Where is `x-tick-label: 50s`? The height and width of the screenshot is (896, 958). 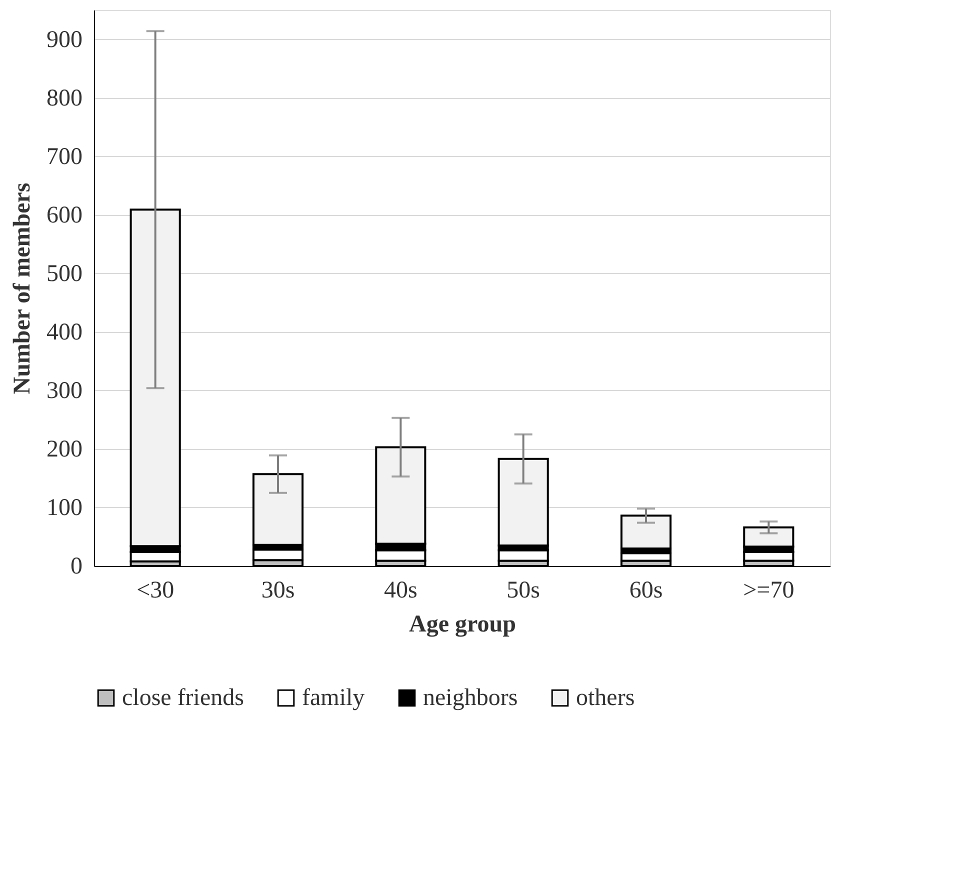 x-tick-label: 50s is located at coordinates (523, 591).